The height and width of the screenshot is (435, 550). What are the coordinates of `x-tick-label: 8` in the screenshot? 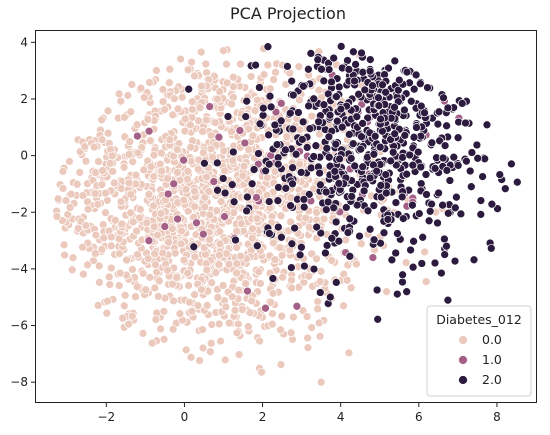 It's located at (497, 417).